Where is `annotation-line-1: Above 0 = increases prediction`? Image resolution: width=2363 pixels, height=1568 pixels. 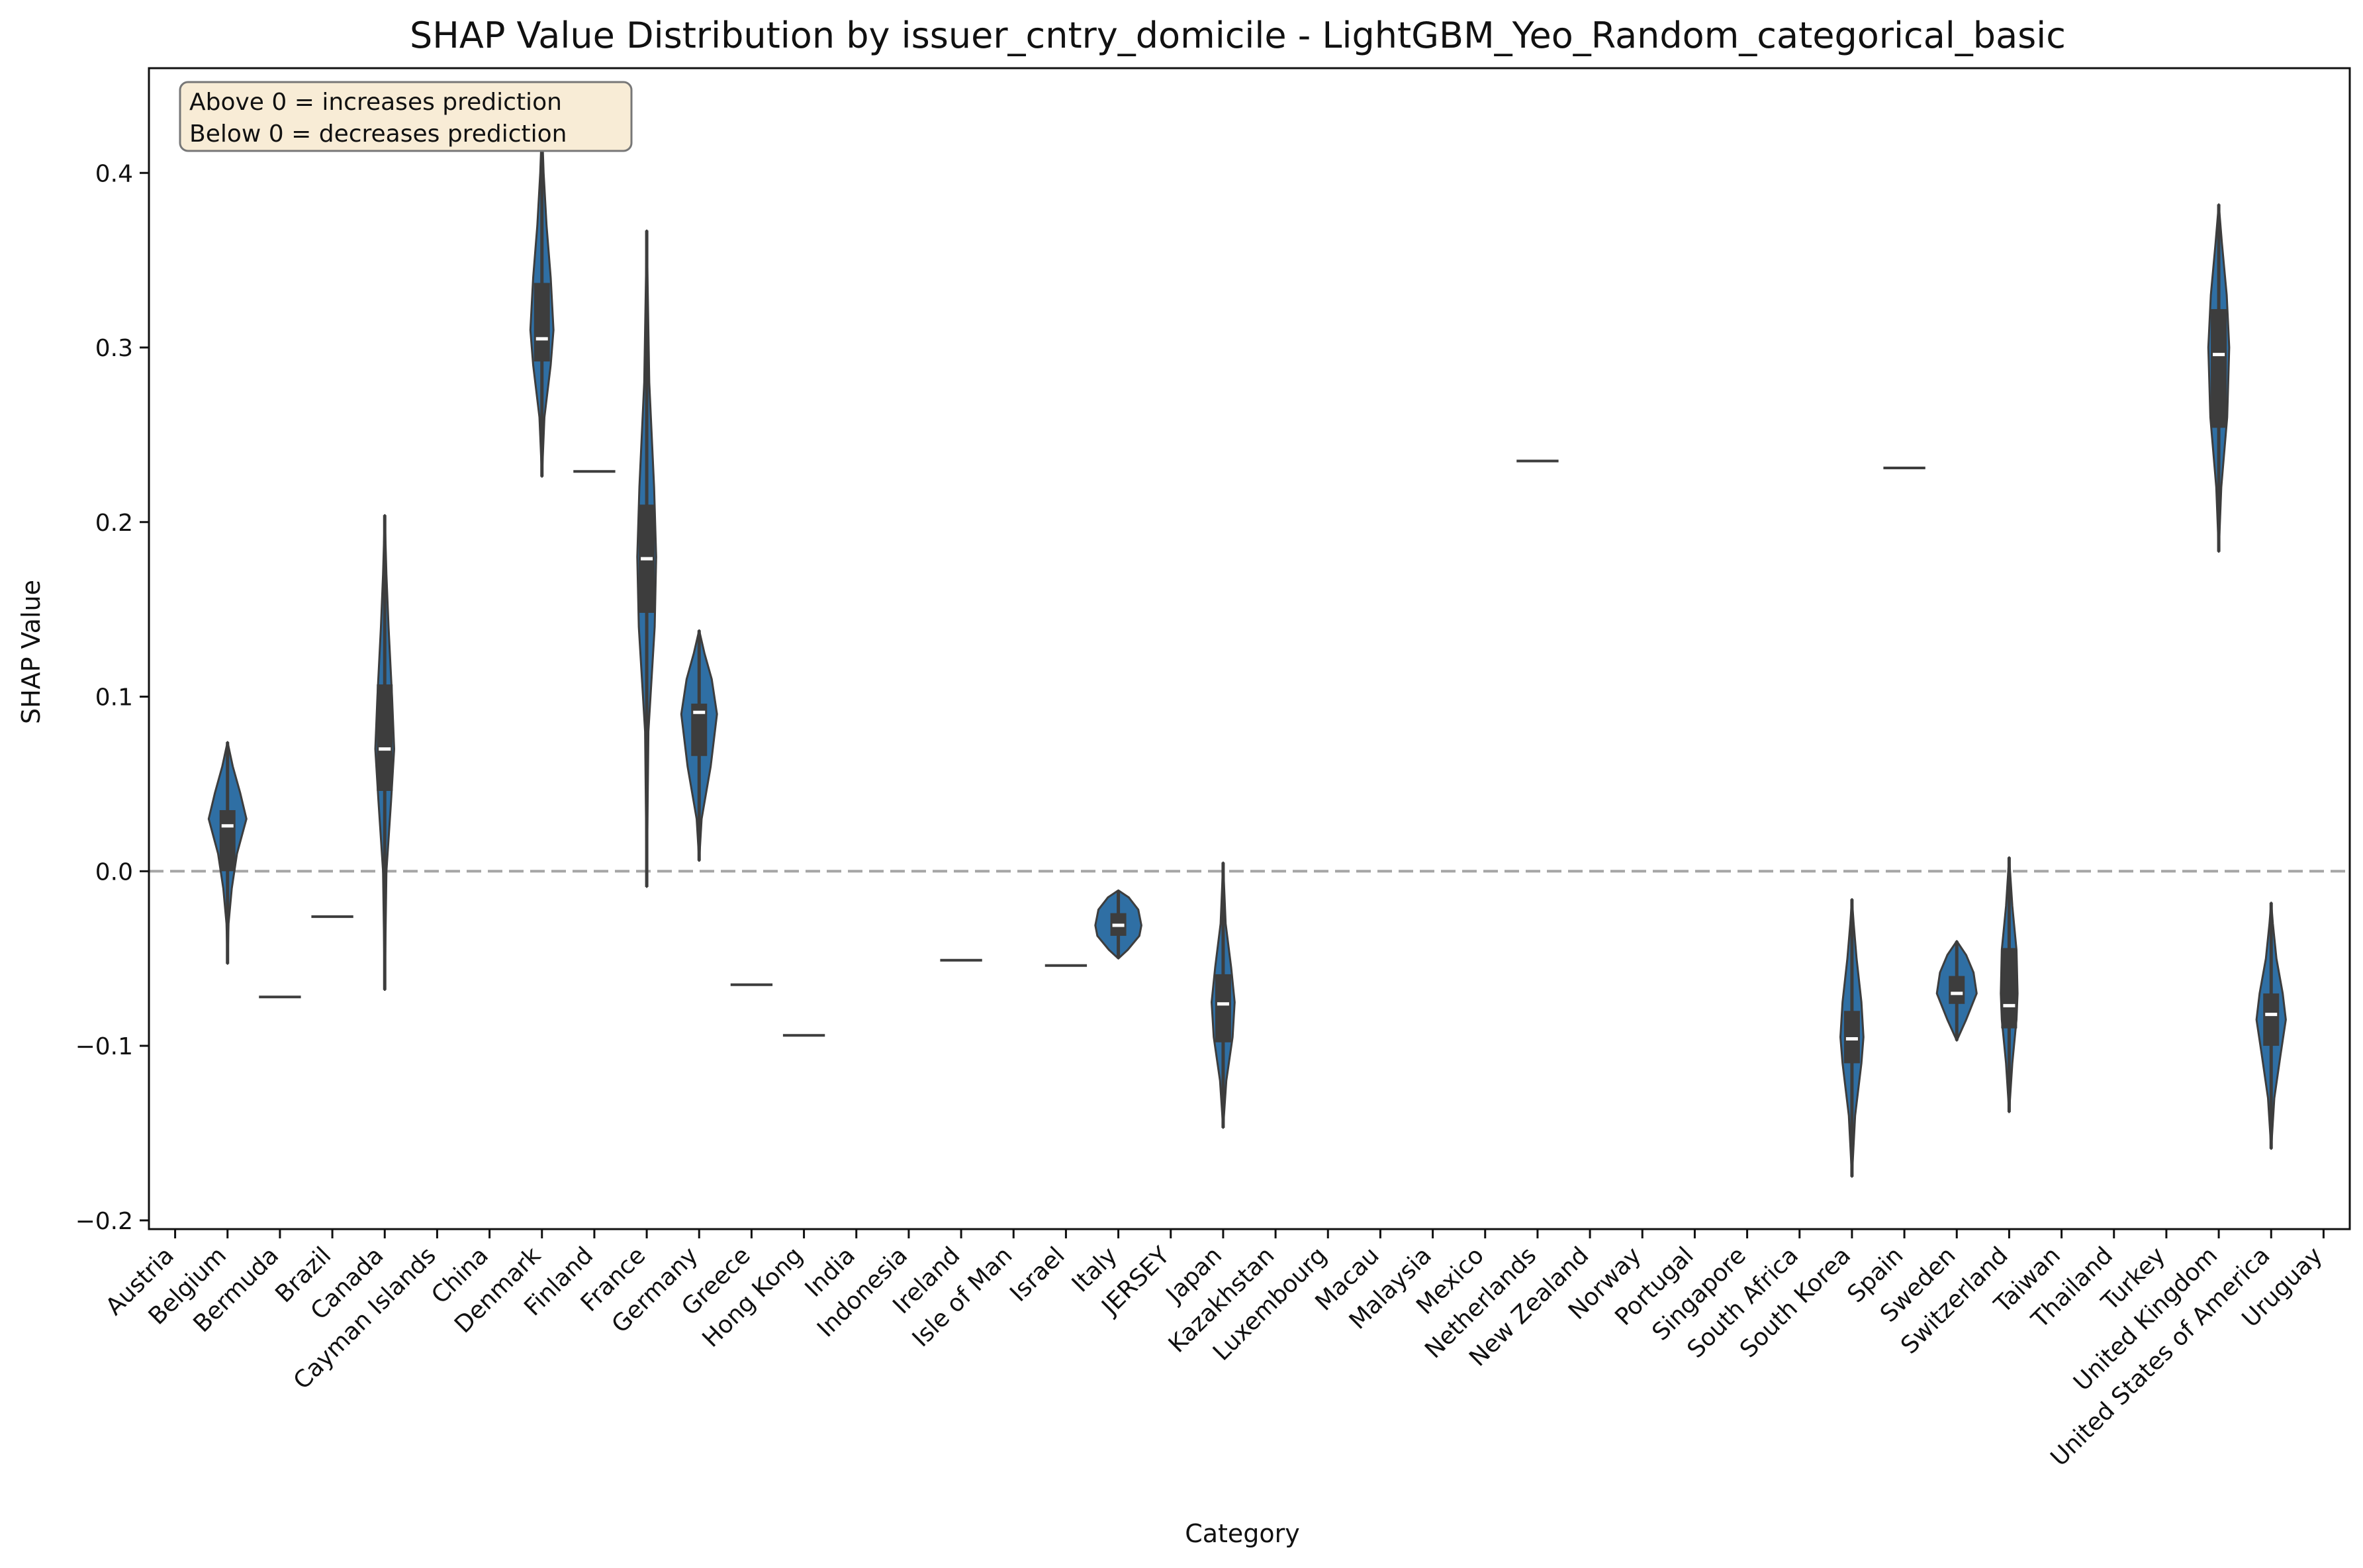
annotation-line-1: Above 0 = increases prediction is located at coordinates (375, 102).